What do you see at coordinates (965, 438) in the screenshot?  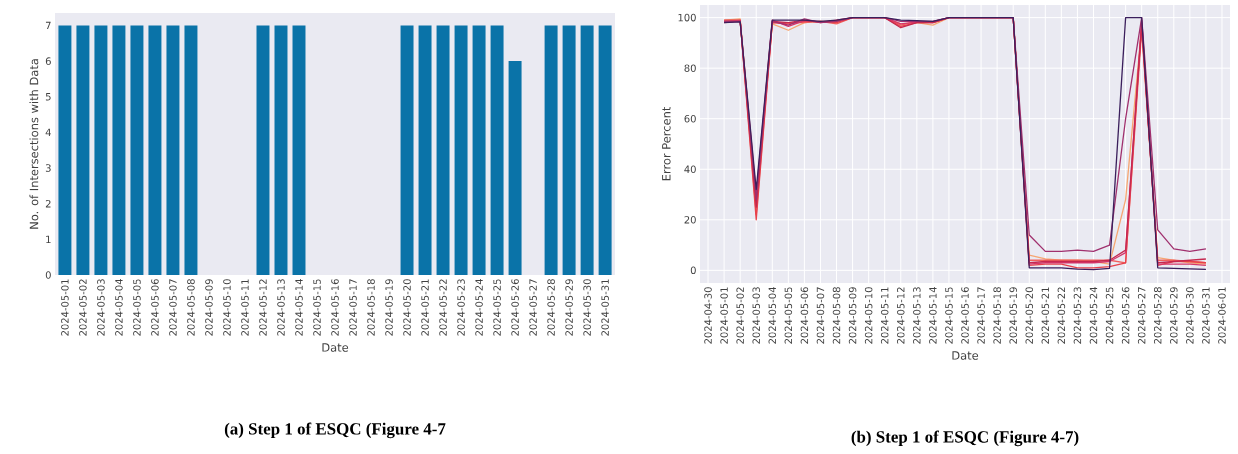 I see `text: (b) Step 1 of ESQC (Figure 4-7)` at bounding box center [965, 438].